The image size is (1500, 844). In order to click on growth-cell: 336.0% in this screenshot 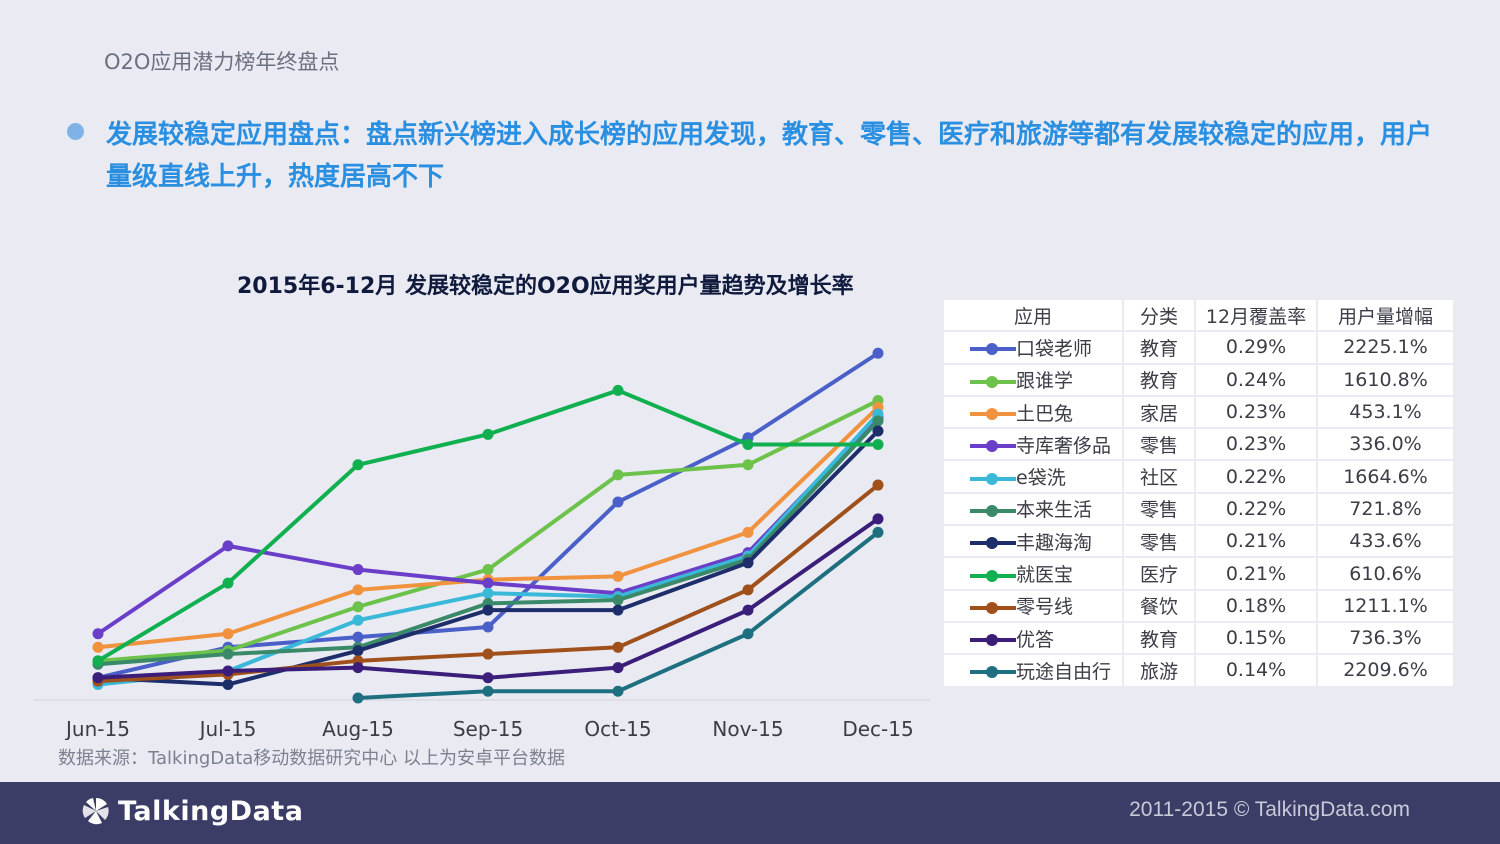, I will do `click(1385, 444)`.